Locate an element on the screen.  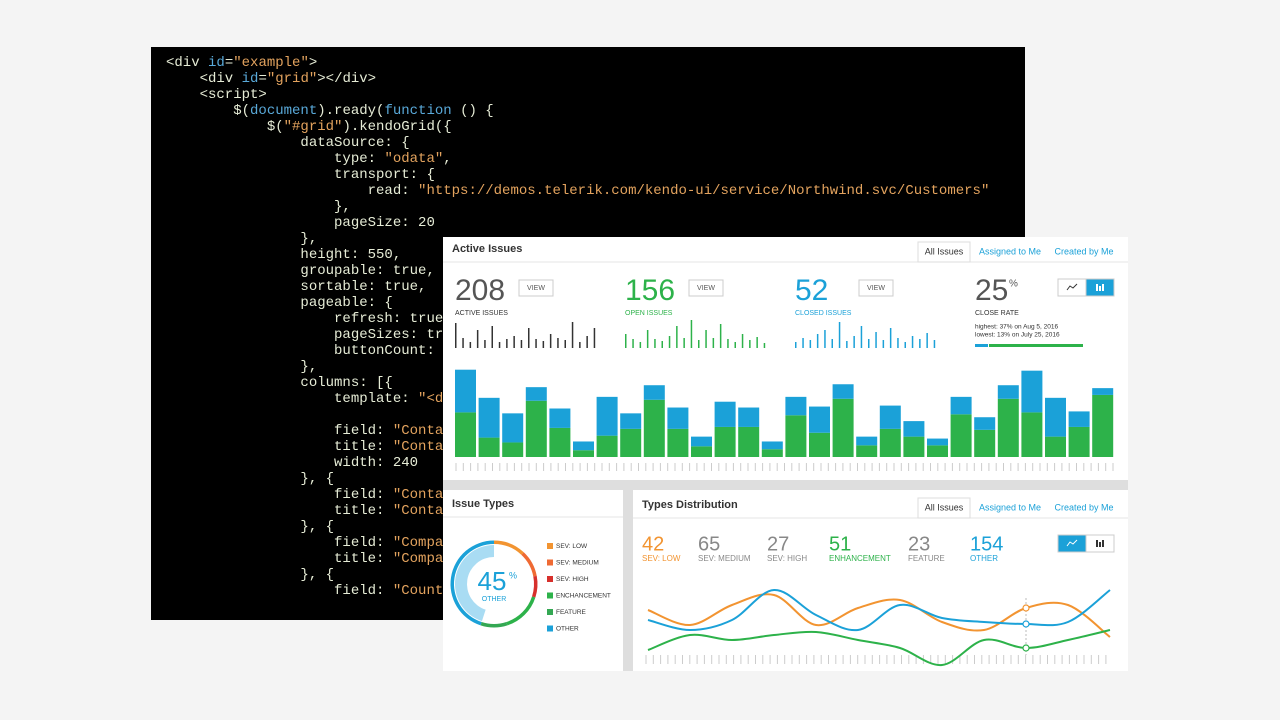
legend-label: SEV: MEDIUM is located at coordinates (577, 563).